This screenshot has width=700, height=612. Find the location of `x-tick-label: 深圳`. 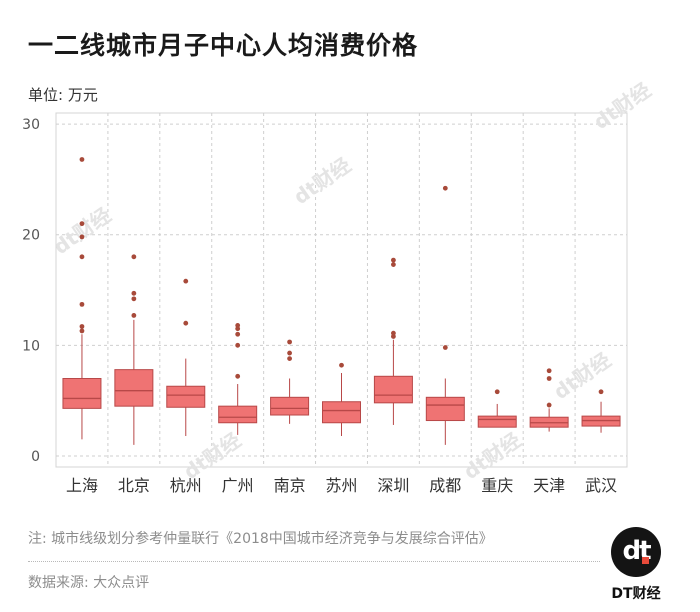

x-tick-label: 深圳 is located at coordinates (393, 485).